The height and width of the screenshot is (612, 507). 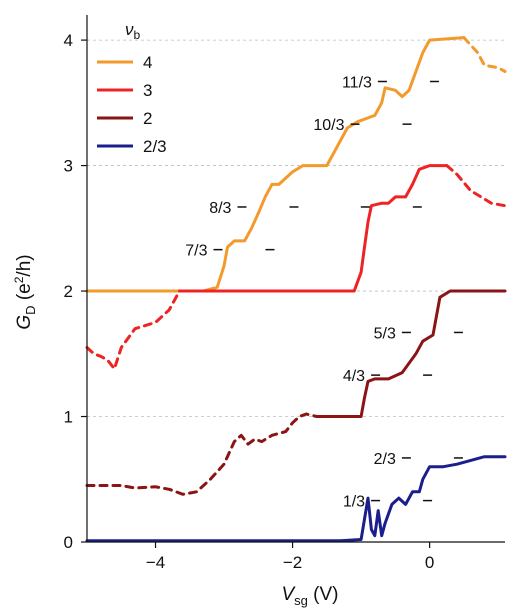 I want to click on series-2-dashed-line, so click(x=202, y=454).